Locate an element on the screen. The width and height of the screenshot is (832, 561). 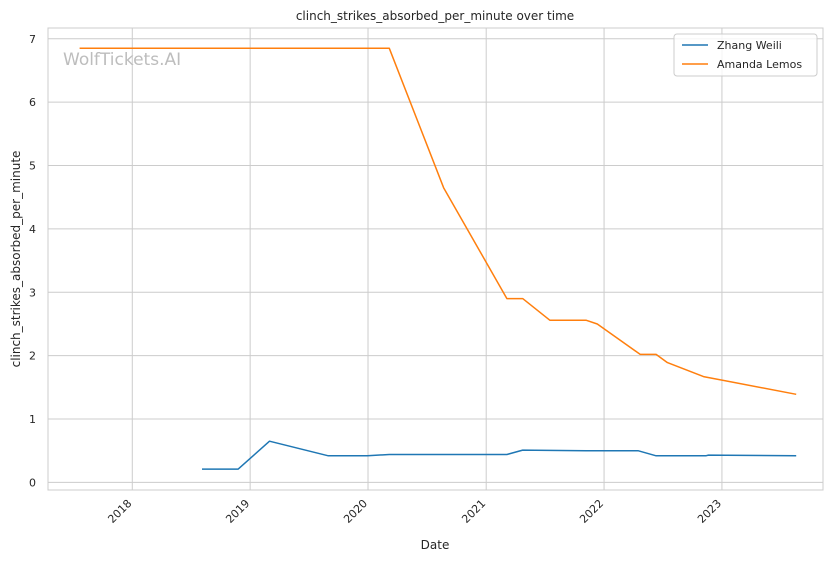
legend-box is located at coordinates (745, 55).